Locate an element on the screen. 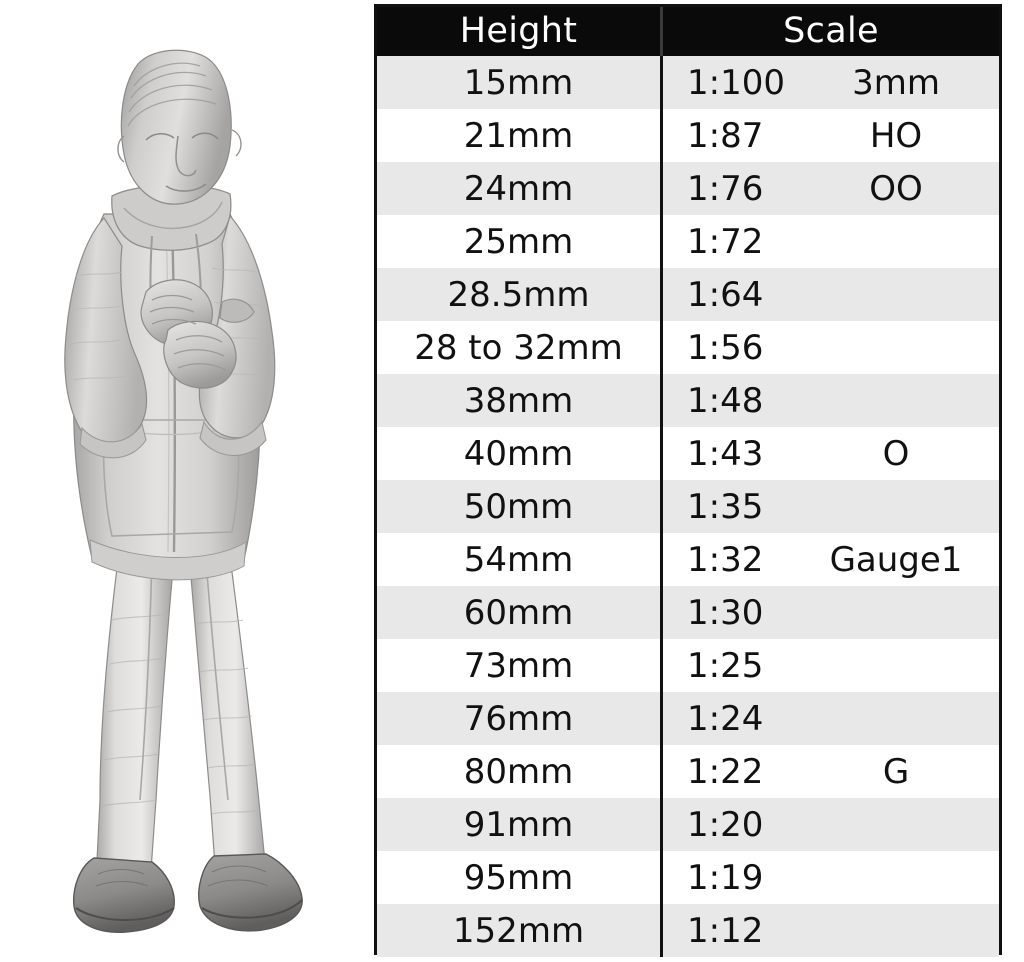  scale-gauge-value: Gauge1 is located at coordinates (896, 559).